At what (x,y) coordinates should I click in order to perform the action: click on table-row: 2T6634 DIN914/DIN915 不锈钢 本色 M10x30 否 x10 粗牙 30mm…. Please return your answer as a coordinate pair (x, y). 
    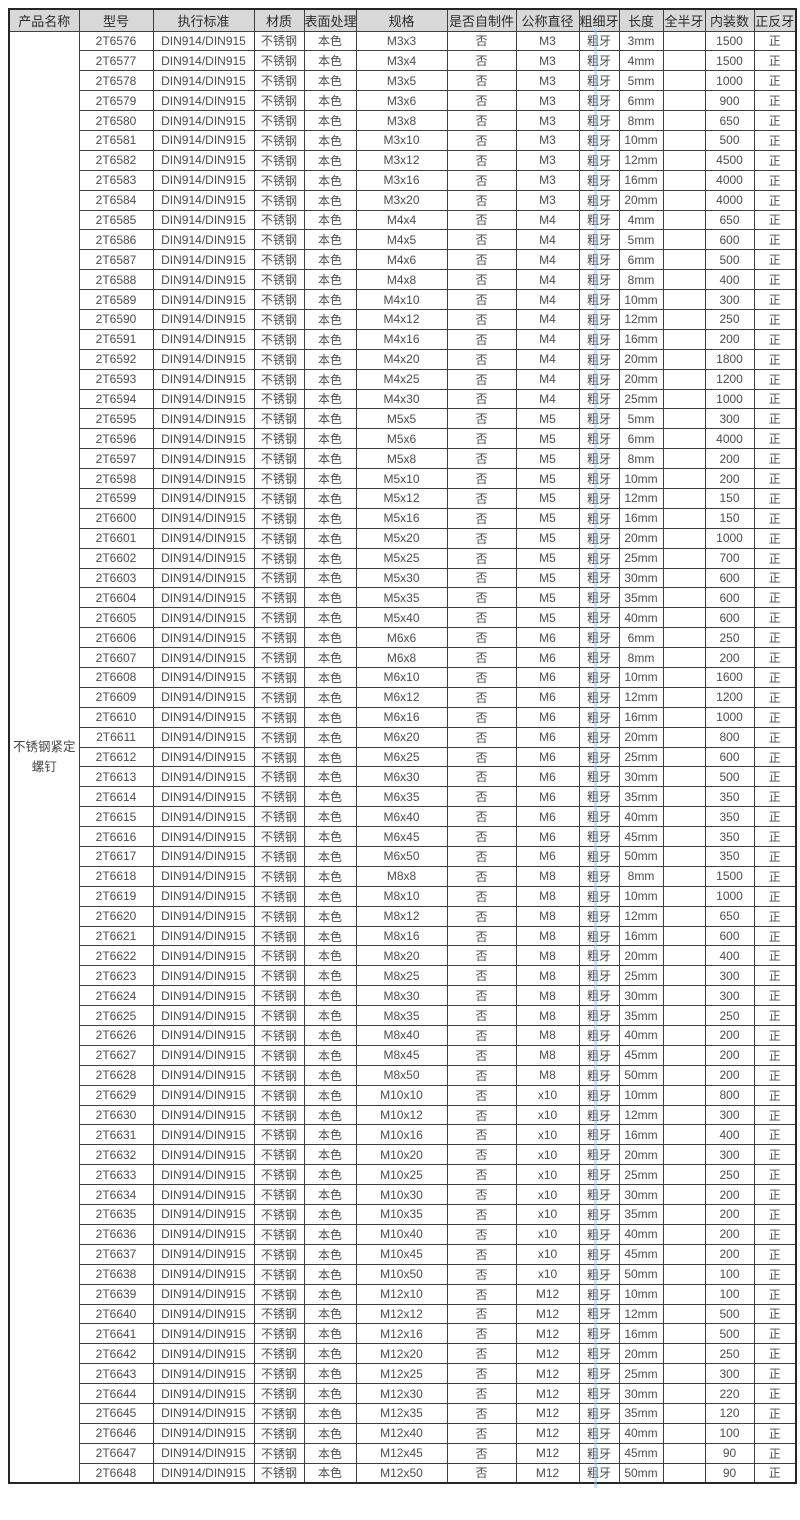
    Looking at the image, I should click on (403, 1195).